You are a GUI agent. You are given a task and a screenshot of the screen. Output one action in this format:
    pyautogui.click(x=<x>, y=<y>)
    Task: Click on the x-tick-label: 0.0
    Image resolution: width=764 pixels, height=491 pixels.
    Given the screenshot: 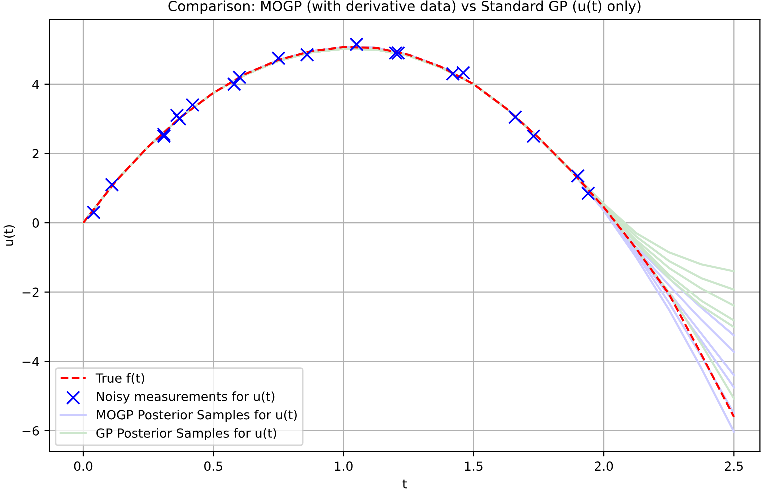 What is the action you would take?
    pyautogui.click(x=83, y=467)
    